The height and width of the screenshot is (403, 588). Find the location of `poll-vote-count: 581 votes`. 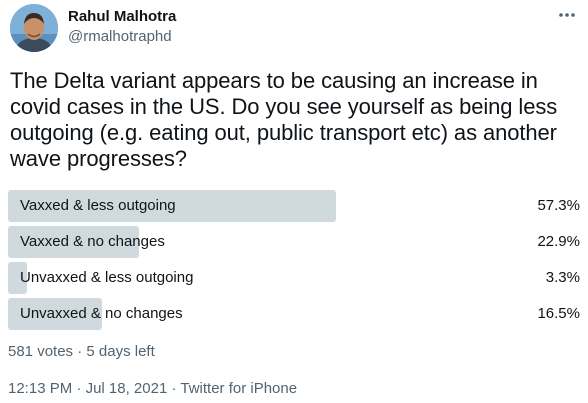

poll-vote-count: 581 votes is located at coordinates (41, 351).